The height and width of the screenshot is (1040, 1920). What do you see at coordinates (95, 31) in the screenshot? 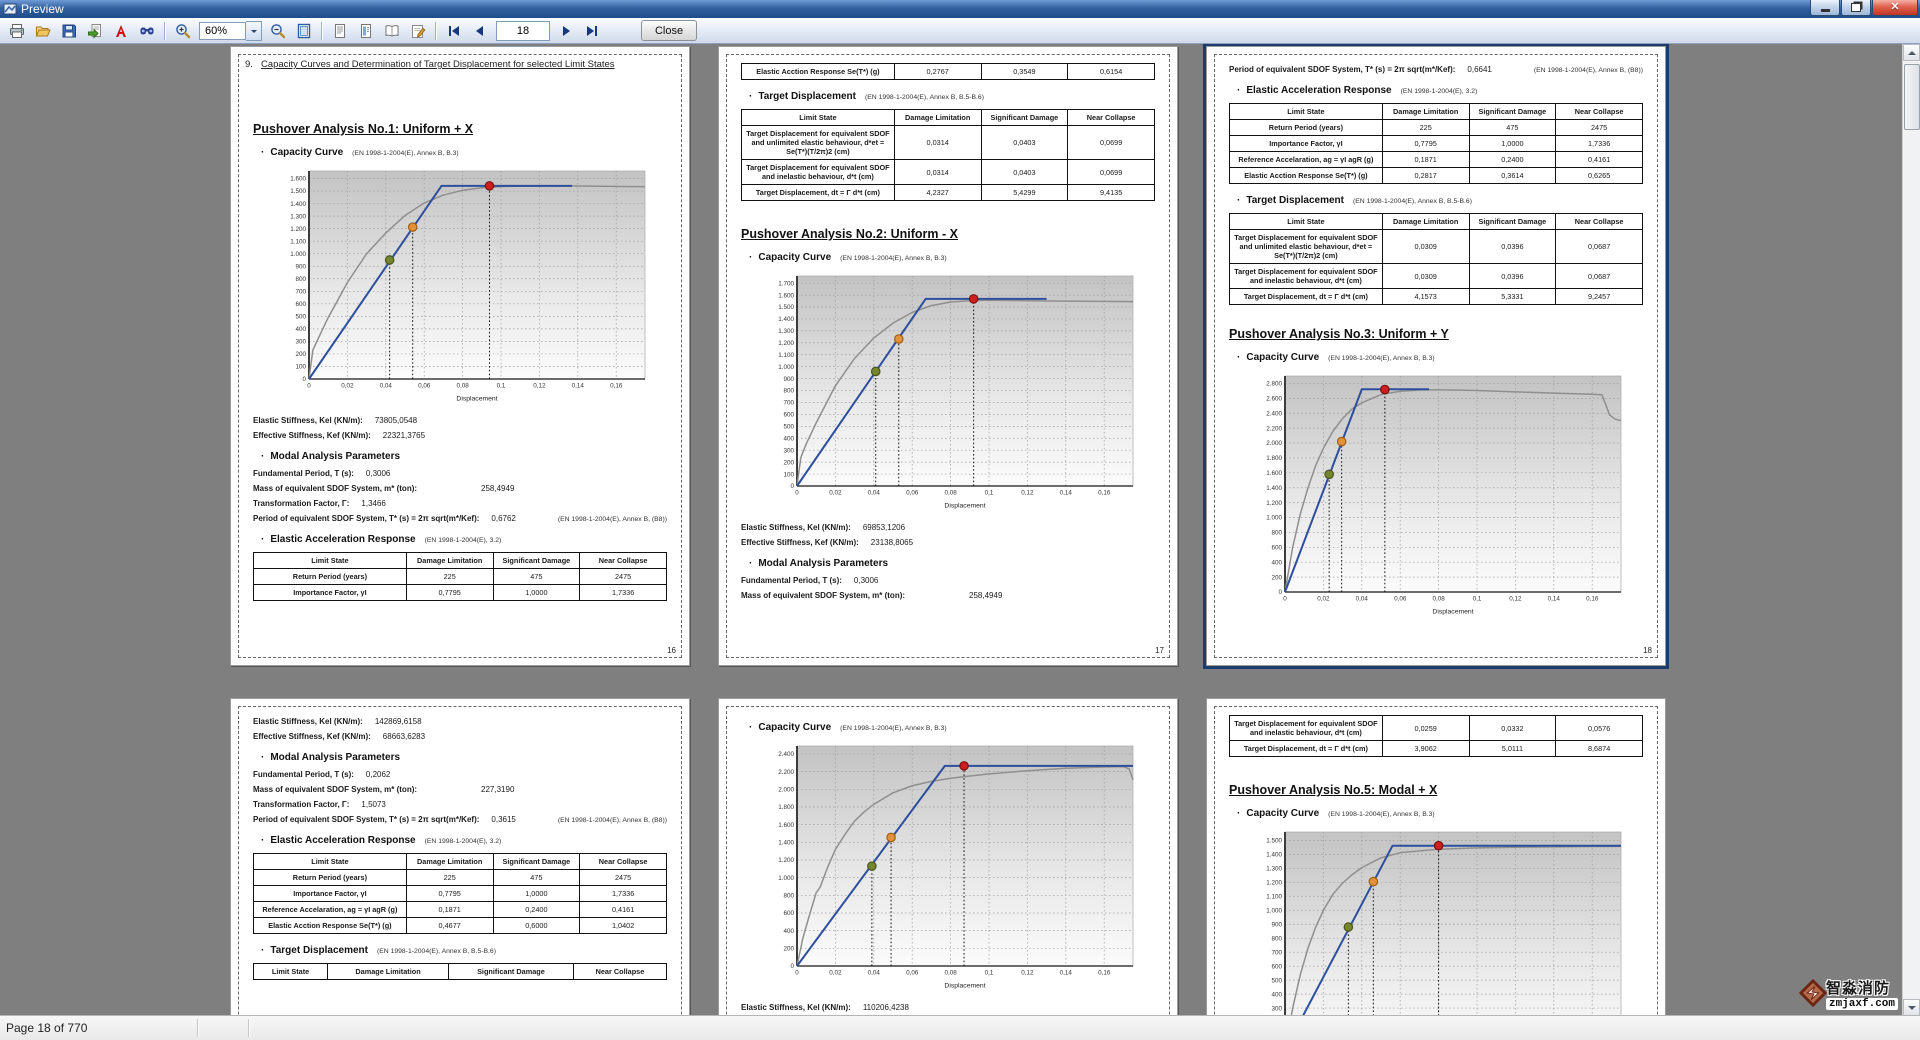
I see `export-button` at bounding box center [95, 31].